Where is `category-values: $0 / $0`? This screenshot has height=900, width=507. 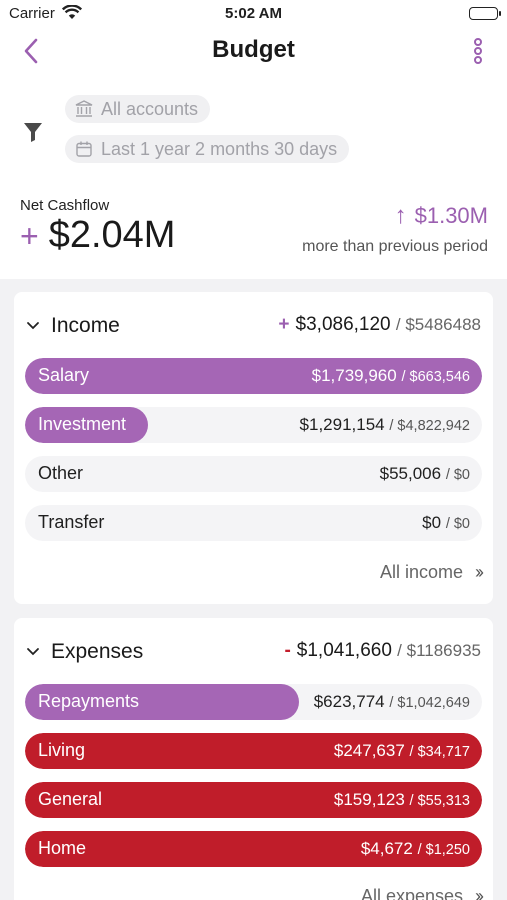 category-values: $0 / $0 is located at coordinates (446, 523).